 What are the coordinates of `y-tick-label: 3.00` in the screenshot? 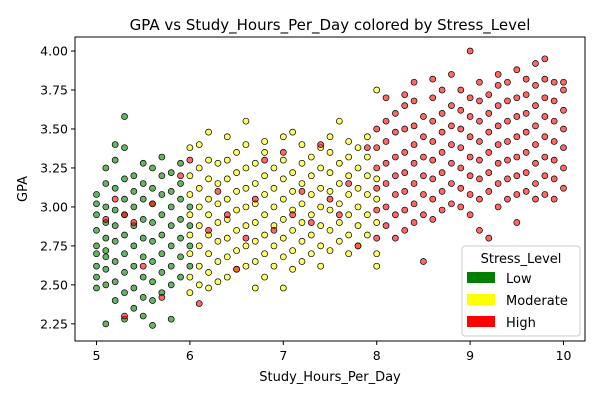 It's located at (54, 206).